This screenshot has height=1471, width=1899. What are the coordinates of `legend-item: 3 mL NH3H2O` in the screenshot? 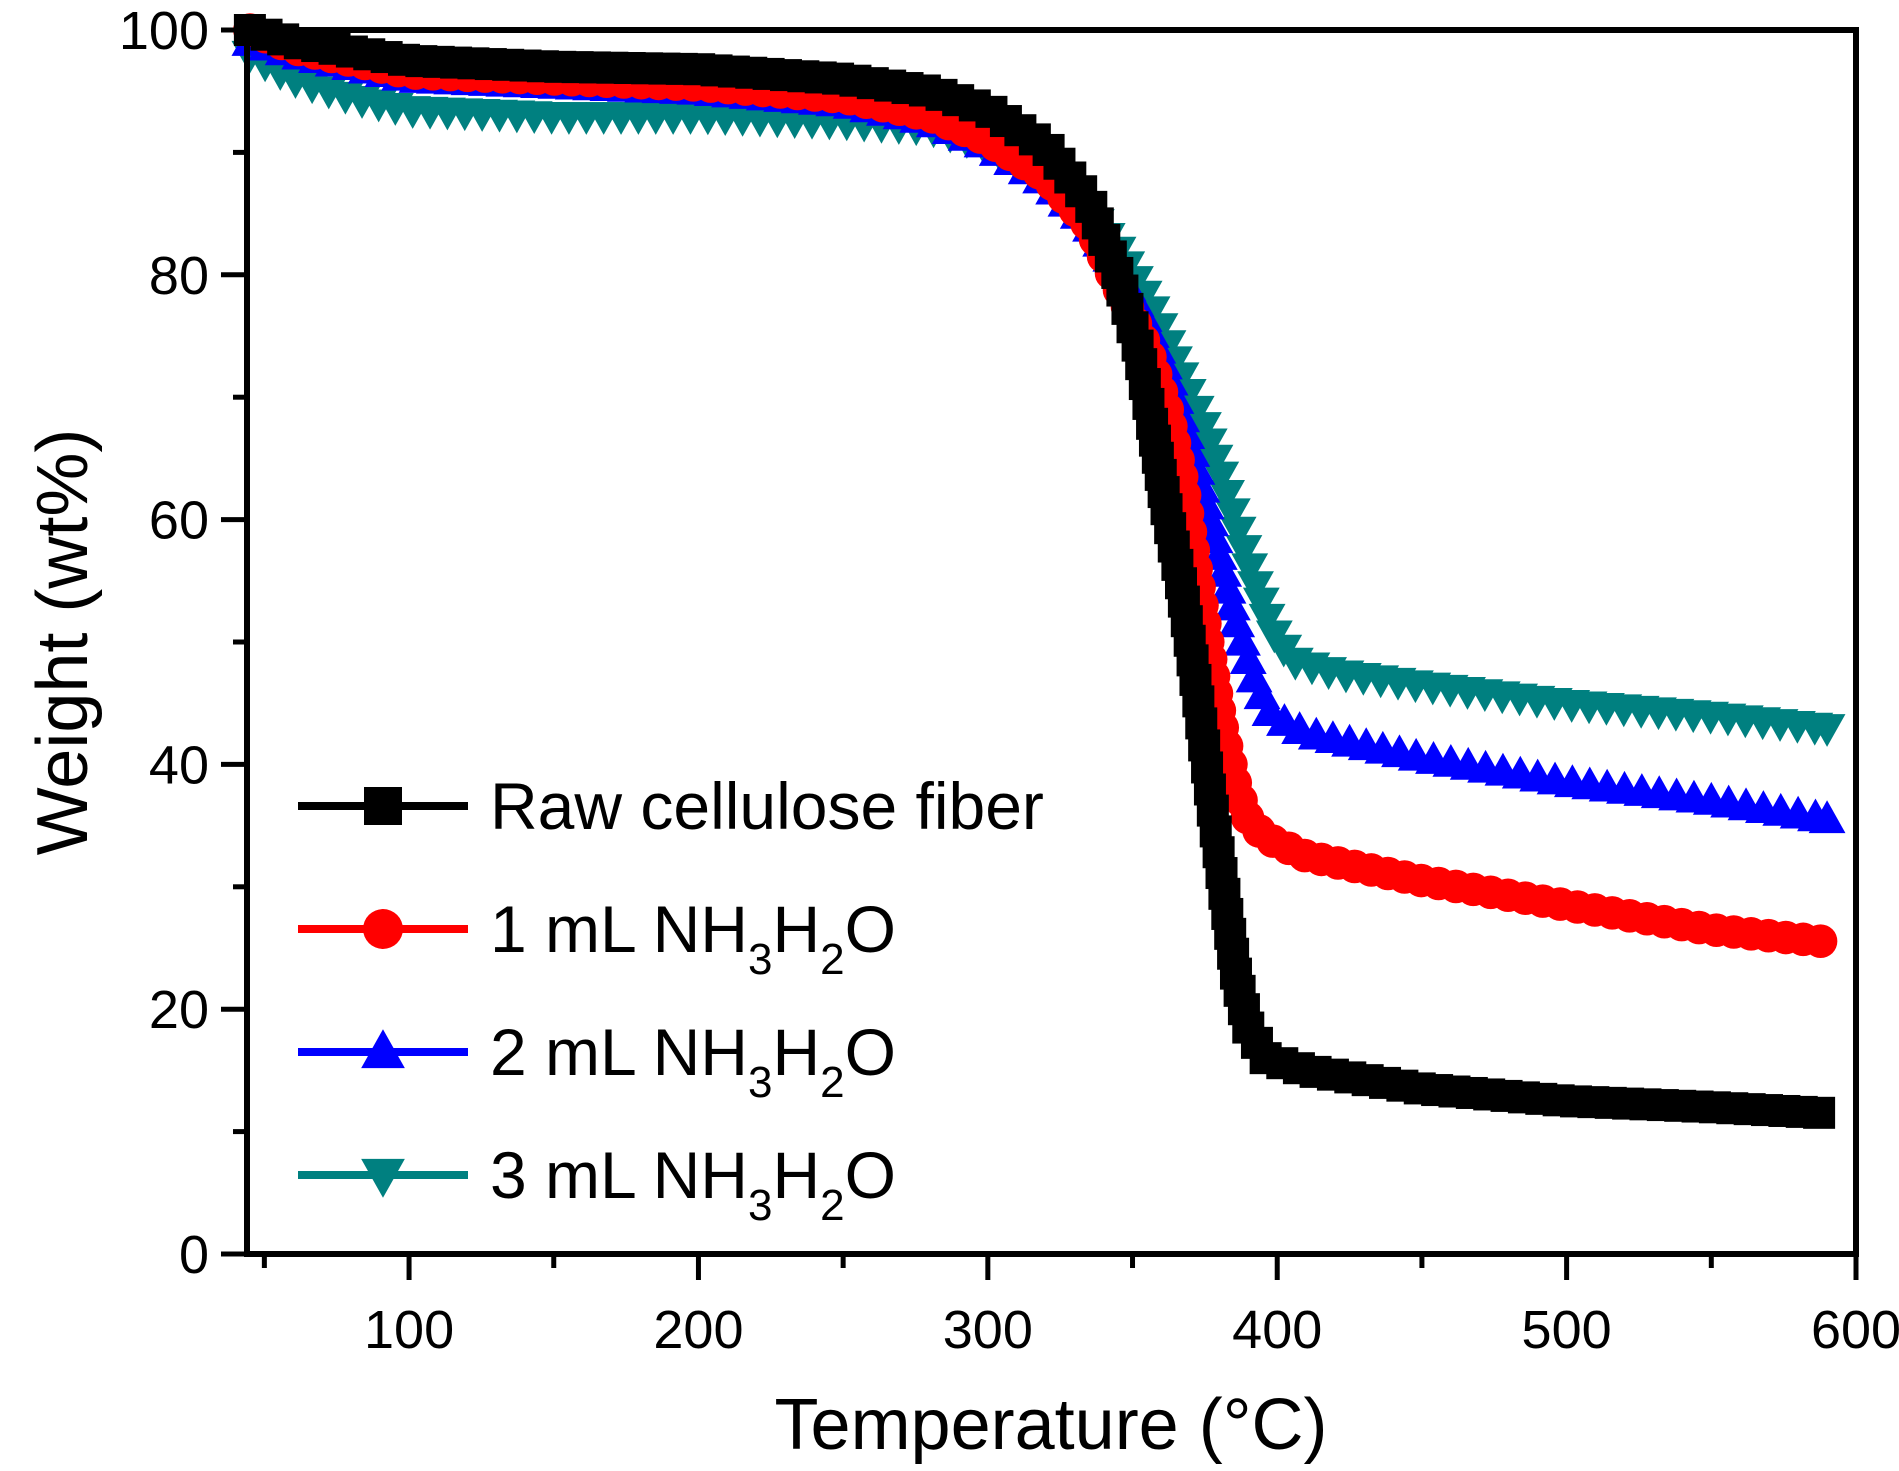 It's located at (597, 1184).